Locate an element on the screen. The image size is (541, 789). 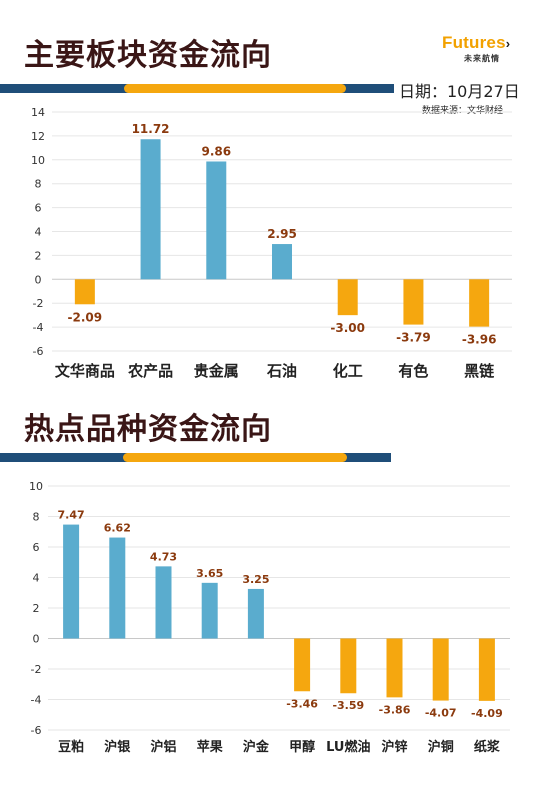
category-label: 文华商品 is located at coordinates (85, 371).